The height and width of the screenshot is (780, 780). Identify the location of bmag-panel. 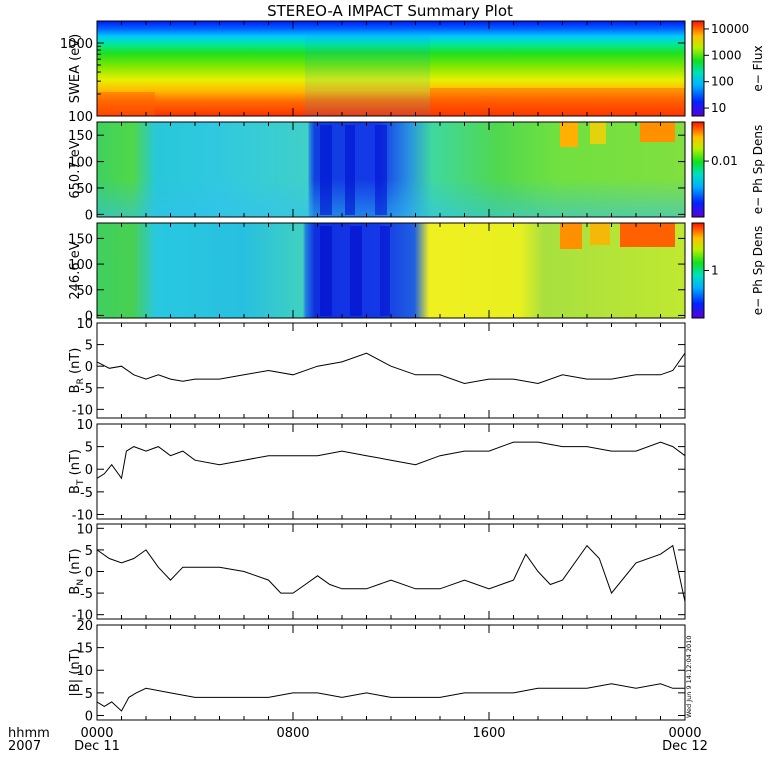
(391, 672).